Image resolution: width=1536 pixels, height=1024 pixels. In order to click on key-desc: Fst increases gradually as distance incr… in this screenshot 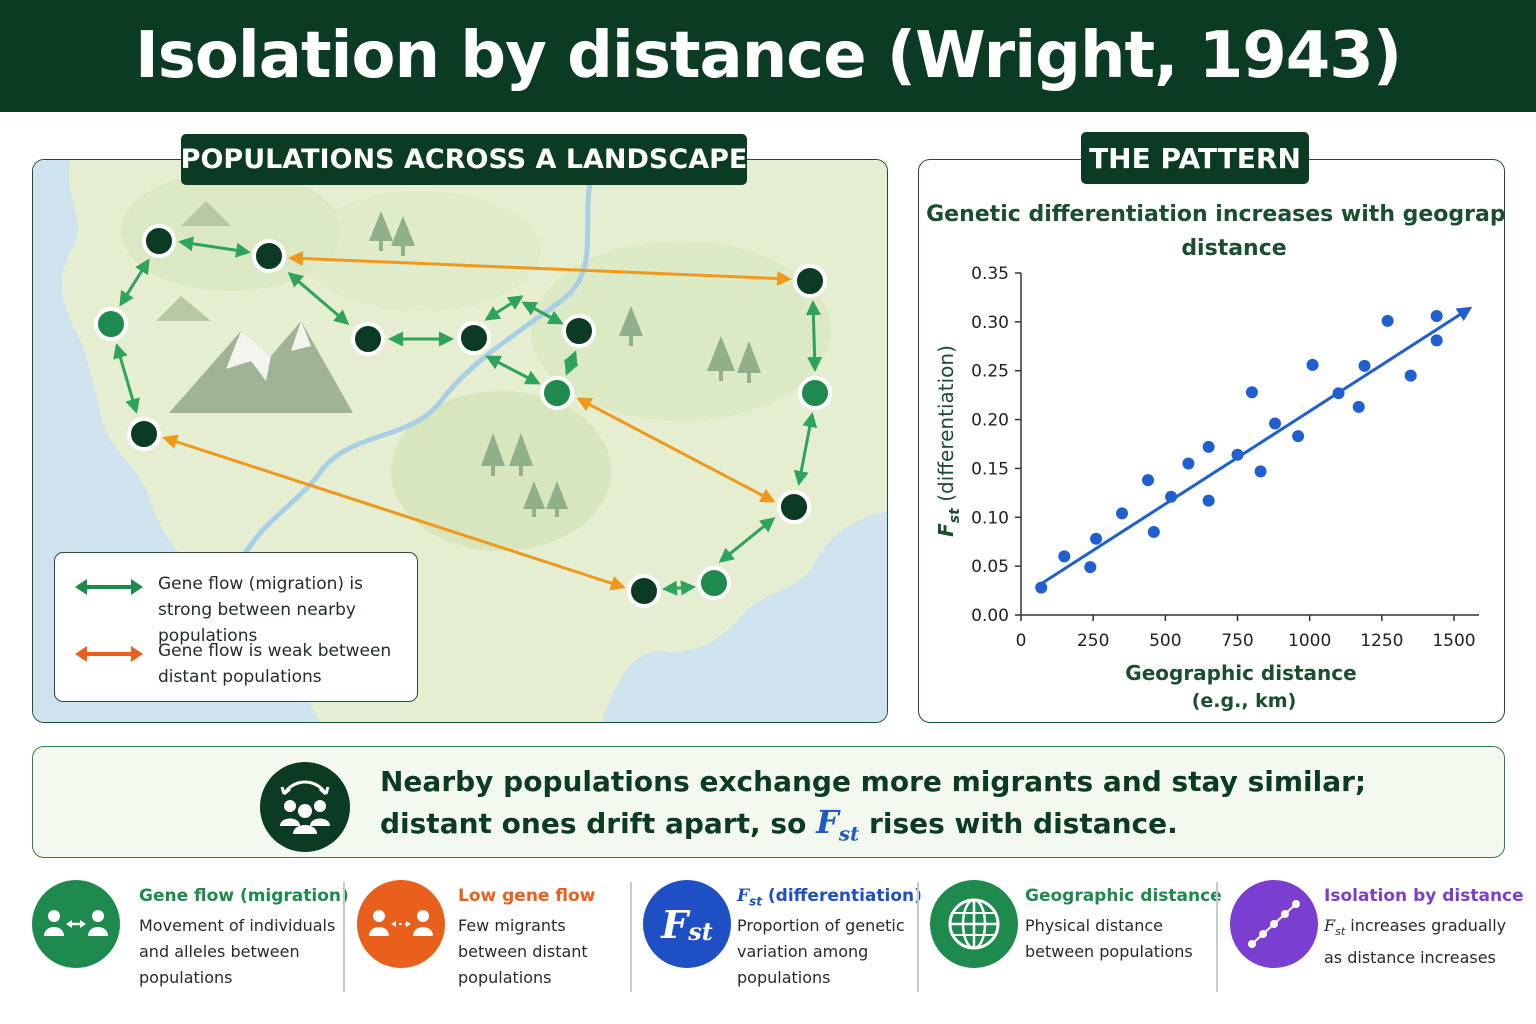, I will do `click(1415, 942)`.